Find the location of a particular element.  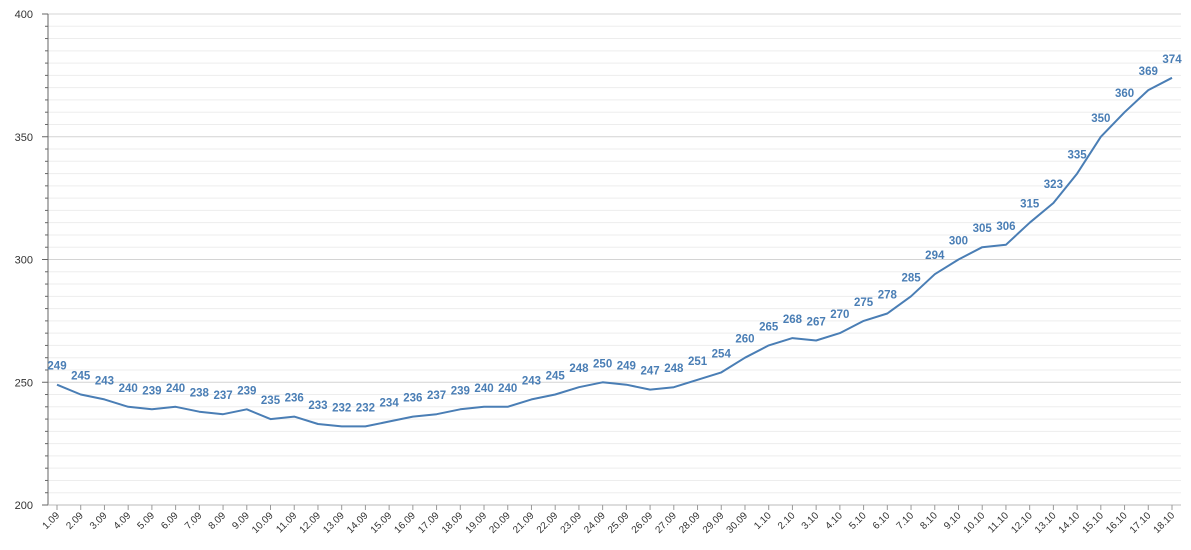

data-label: 238 is located at coordinates (200, 394).